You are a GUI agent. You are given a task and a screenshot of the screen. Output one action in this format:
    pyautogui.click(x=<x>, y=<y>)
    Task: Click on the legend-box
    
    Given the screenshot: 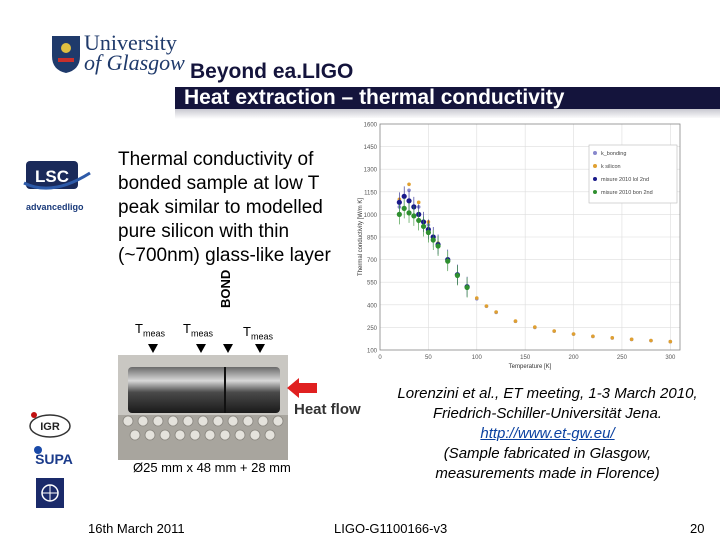 What is the action you would take?
    pyautogui.click(x=633, y=174)
    